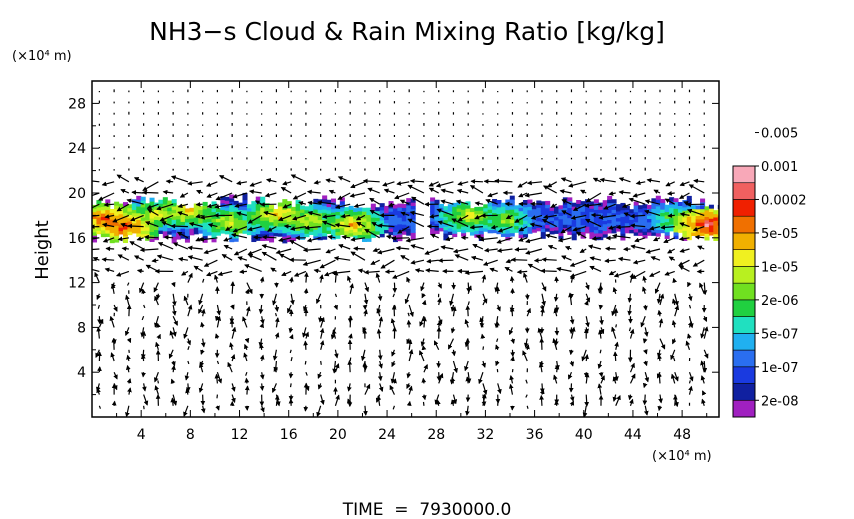 The height and width of the screenshot is (519, 854). I want to click on chart-title: NH3−s Cloud & Rain Mixing Ratio [kg/kg], so click(407, 31).